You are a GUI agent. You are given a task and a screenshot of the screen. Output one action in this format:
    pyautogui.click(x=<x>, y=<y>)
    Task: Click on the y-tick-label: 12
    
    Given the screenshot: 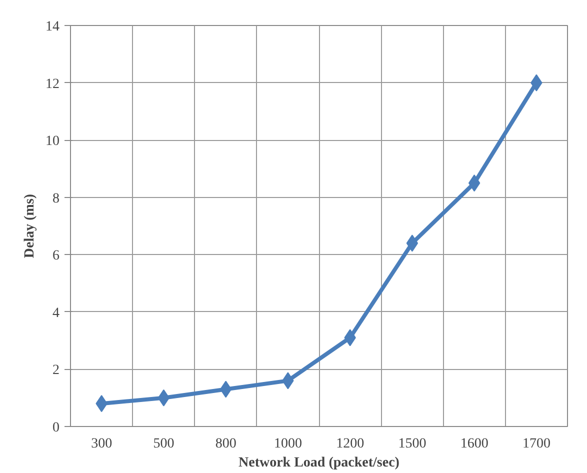 What is the action you would take?
    pyautogui.click(x=53, y=84)
    